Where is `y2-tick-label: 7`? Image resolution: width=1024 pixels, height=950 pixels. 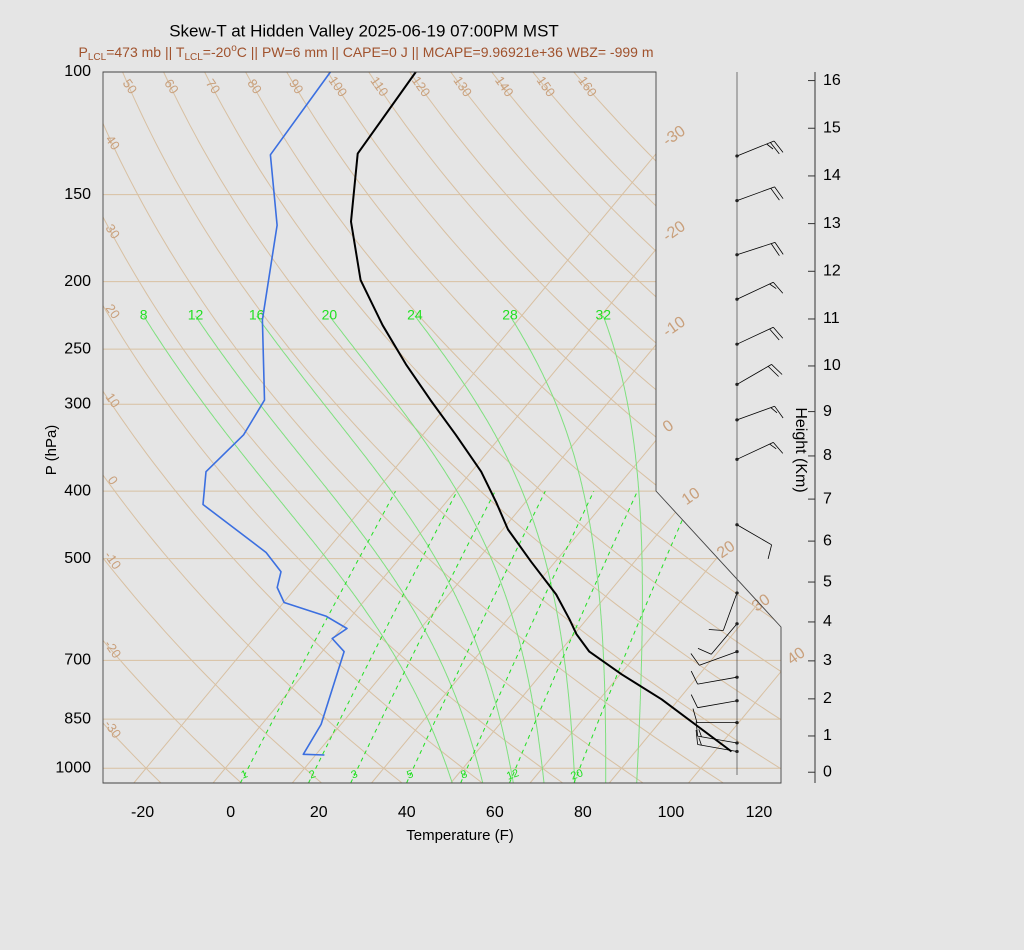 y2-tick-label: 7 is located at coordinates (827, 498).